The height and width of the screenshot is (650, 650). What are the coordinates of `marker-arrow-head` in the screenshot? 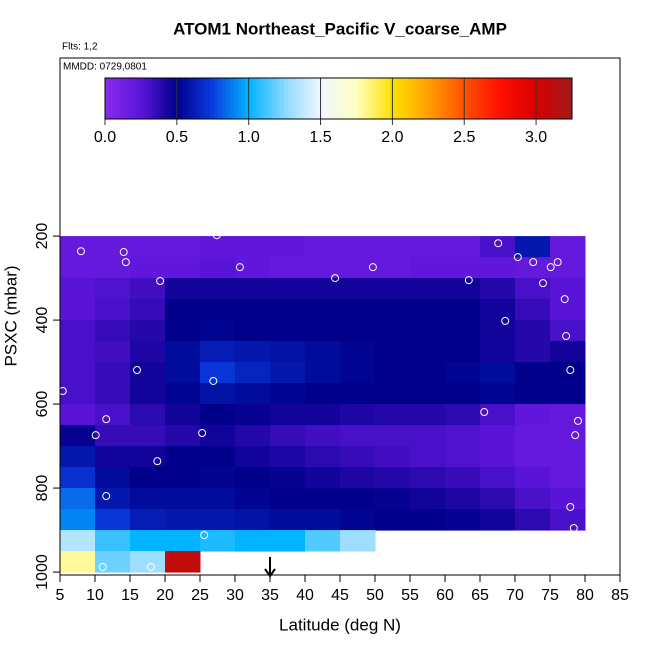 It's located at (270, 573).